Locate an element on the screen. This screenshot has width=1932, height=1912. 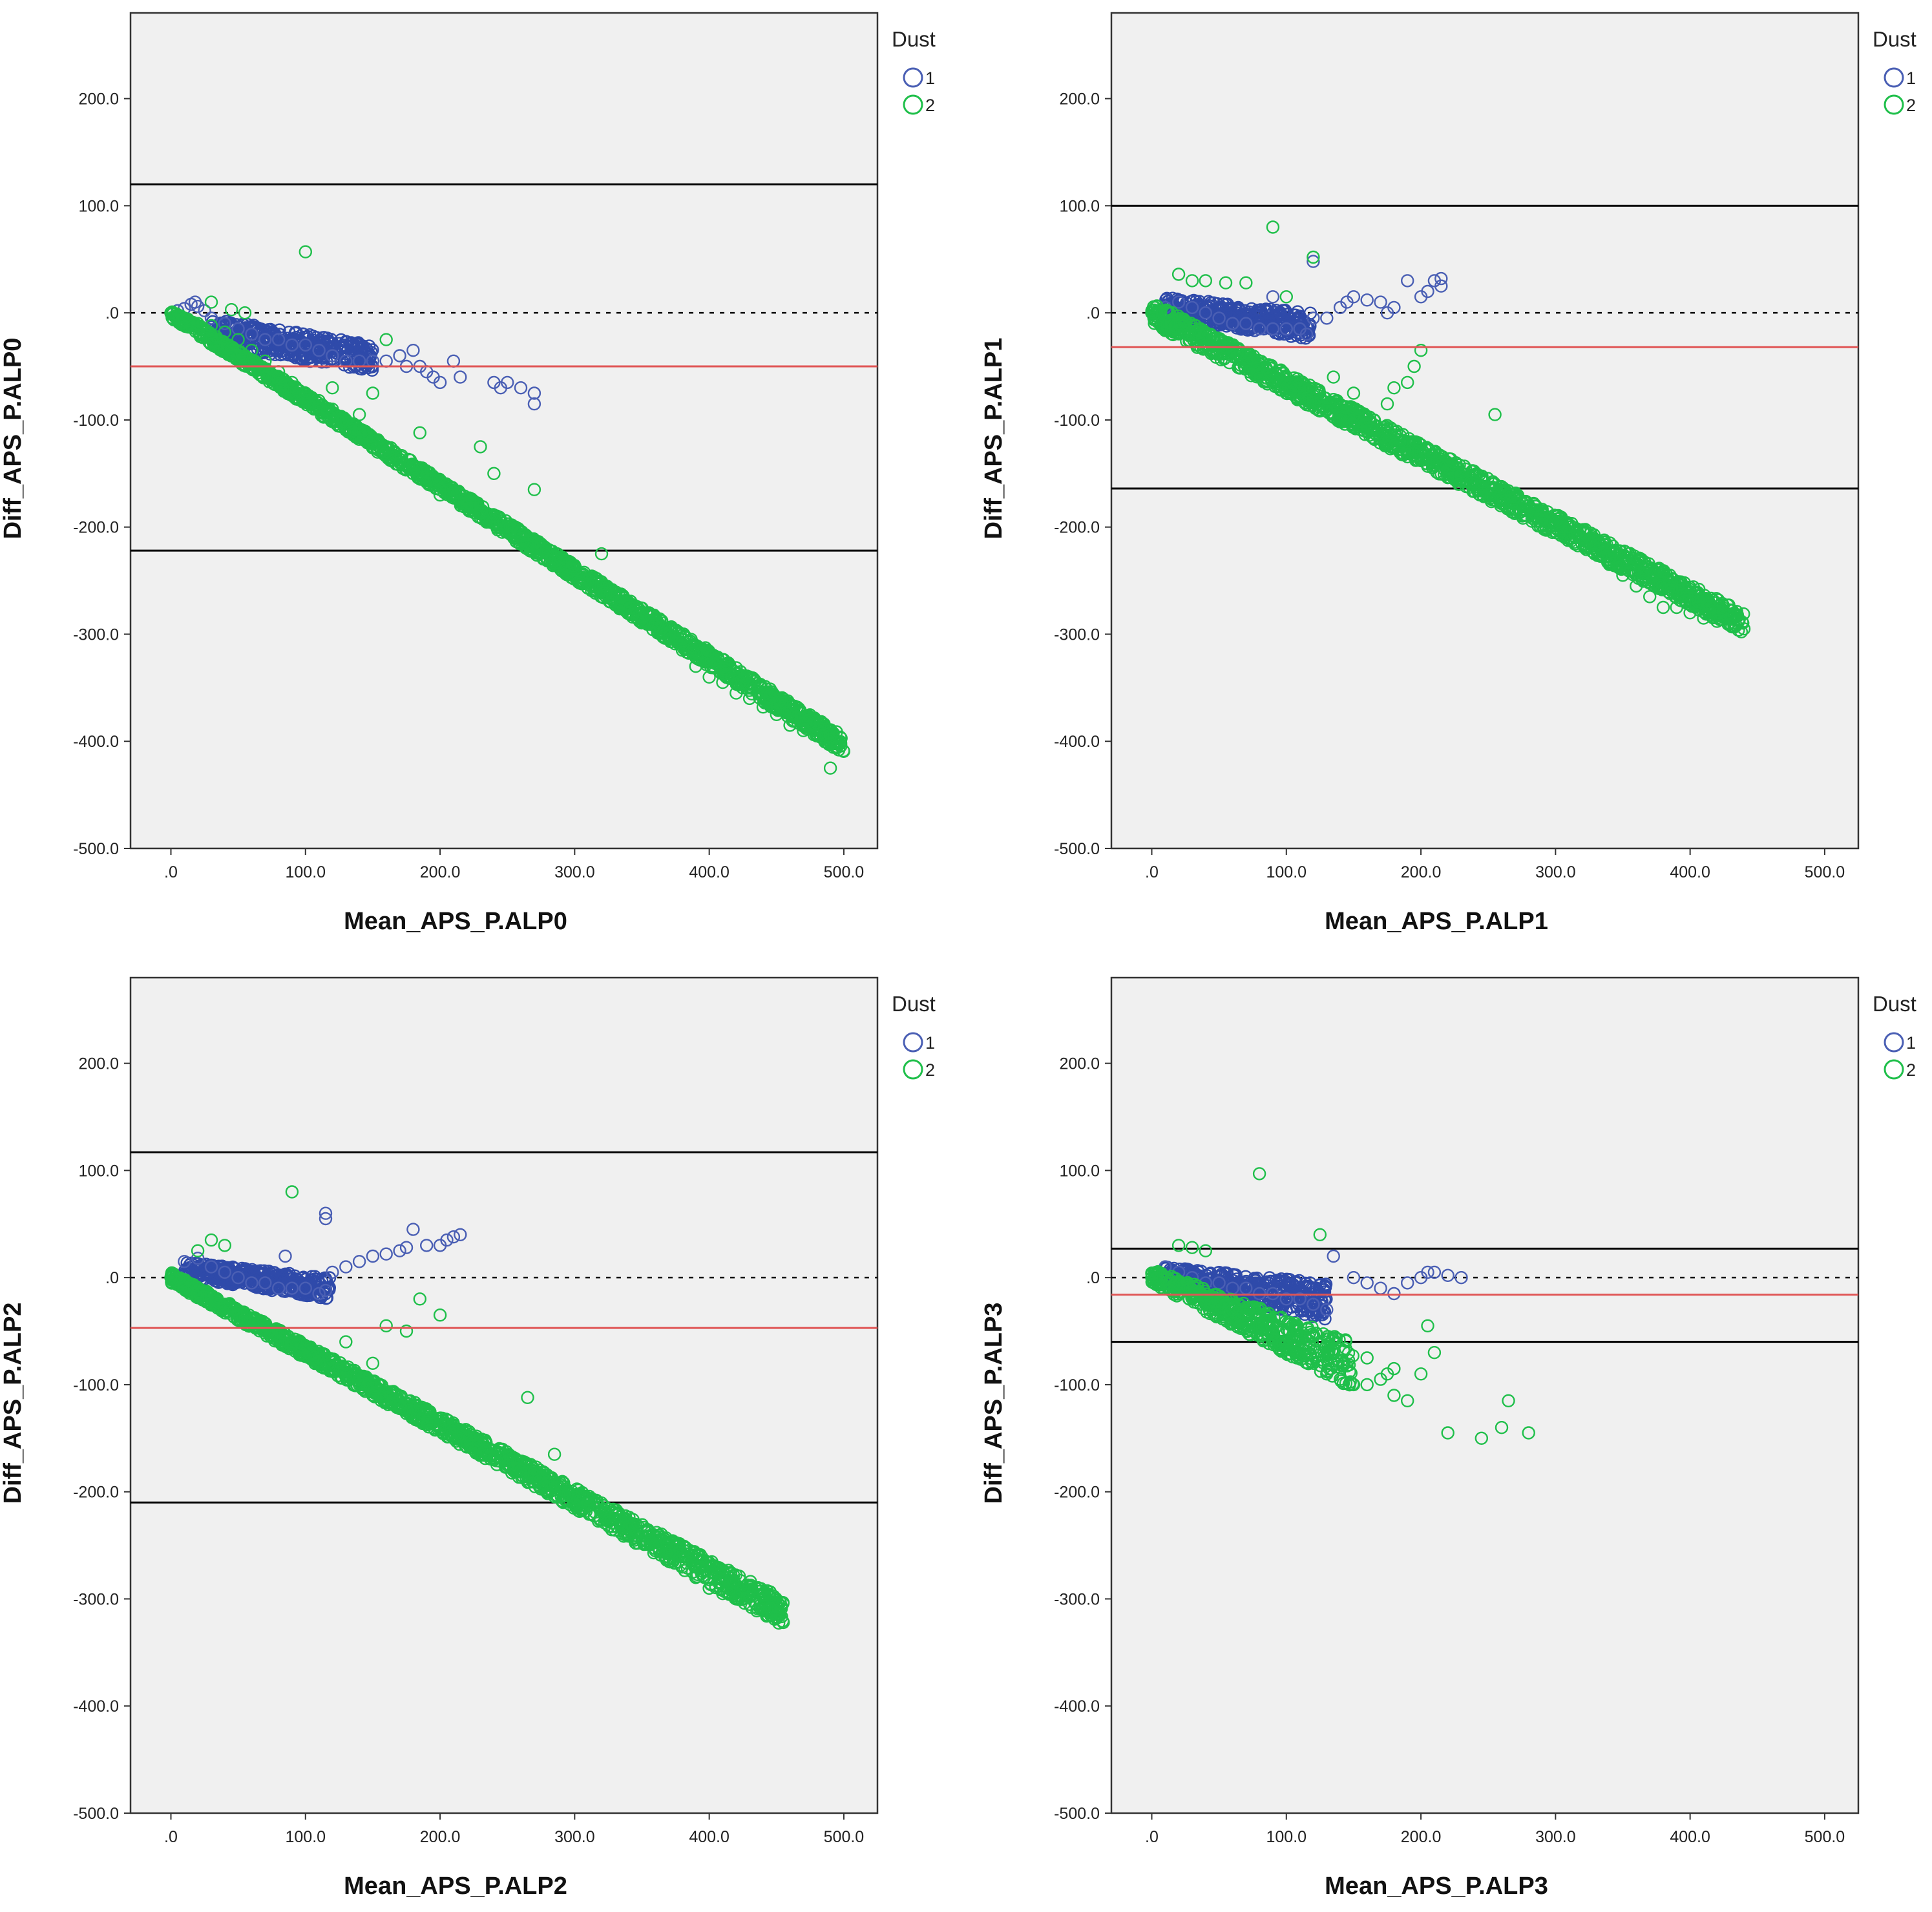
legend-title: Dust is located at coordinates (1895, 39).